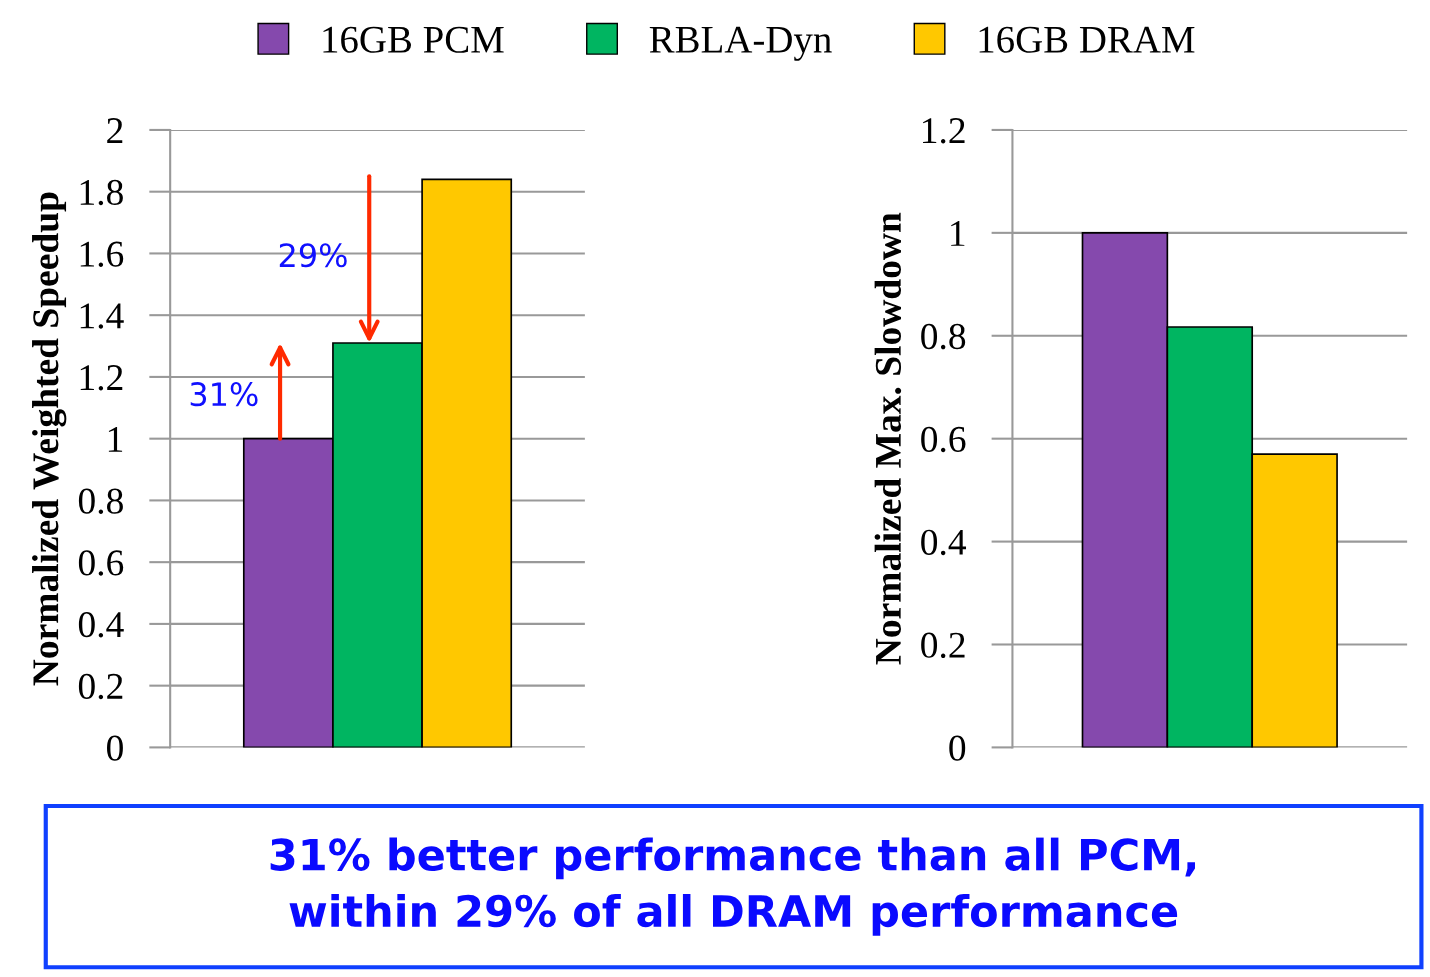 The image size is (1430, 977). What do you see at coordinates (313, 255) in the screenshot?
I see `annotation: 29%` at bounding box center [313, 255].